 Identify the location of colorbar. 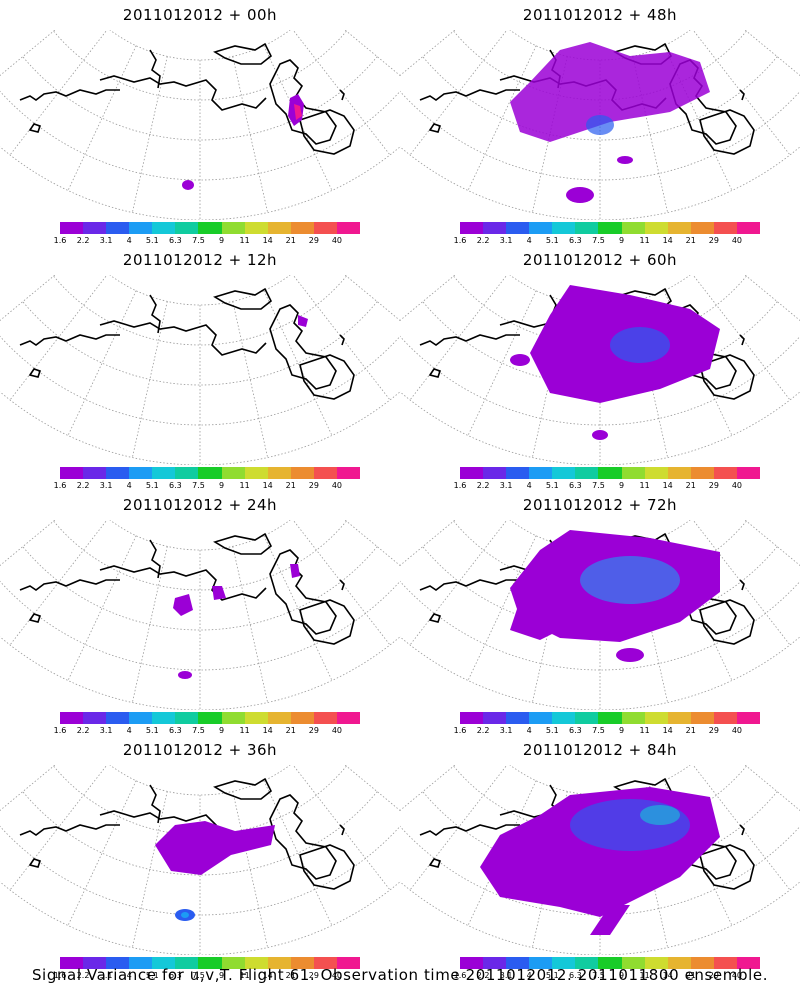
(610, 228).